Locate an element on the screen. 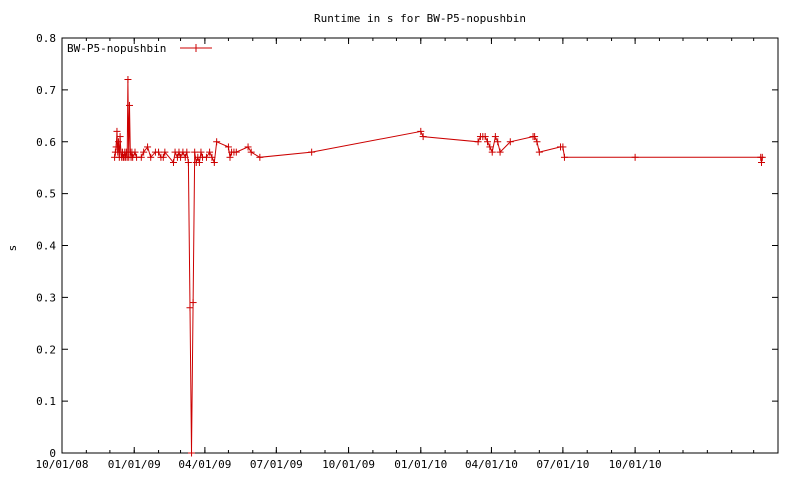 The width and height of the screenshot is (800, 485). x-tick-label: 10/01/08 is located at coordinates (62, 464).